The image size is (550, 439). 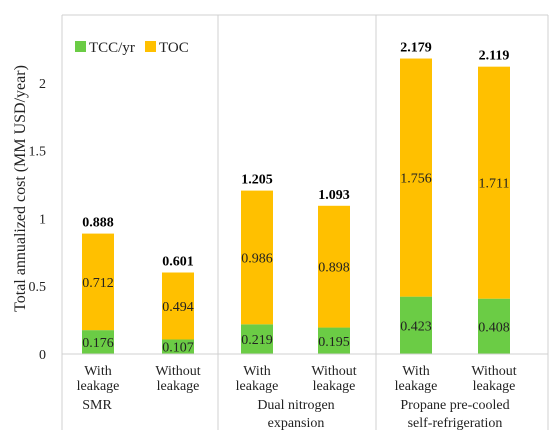 I want to click on data-label-toc: 1.711, so click(x=494, y=184).